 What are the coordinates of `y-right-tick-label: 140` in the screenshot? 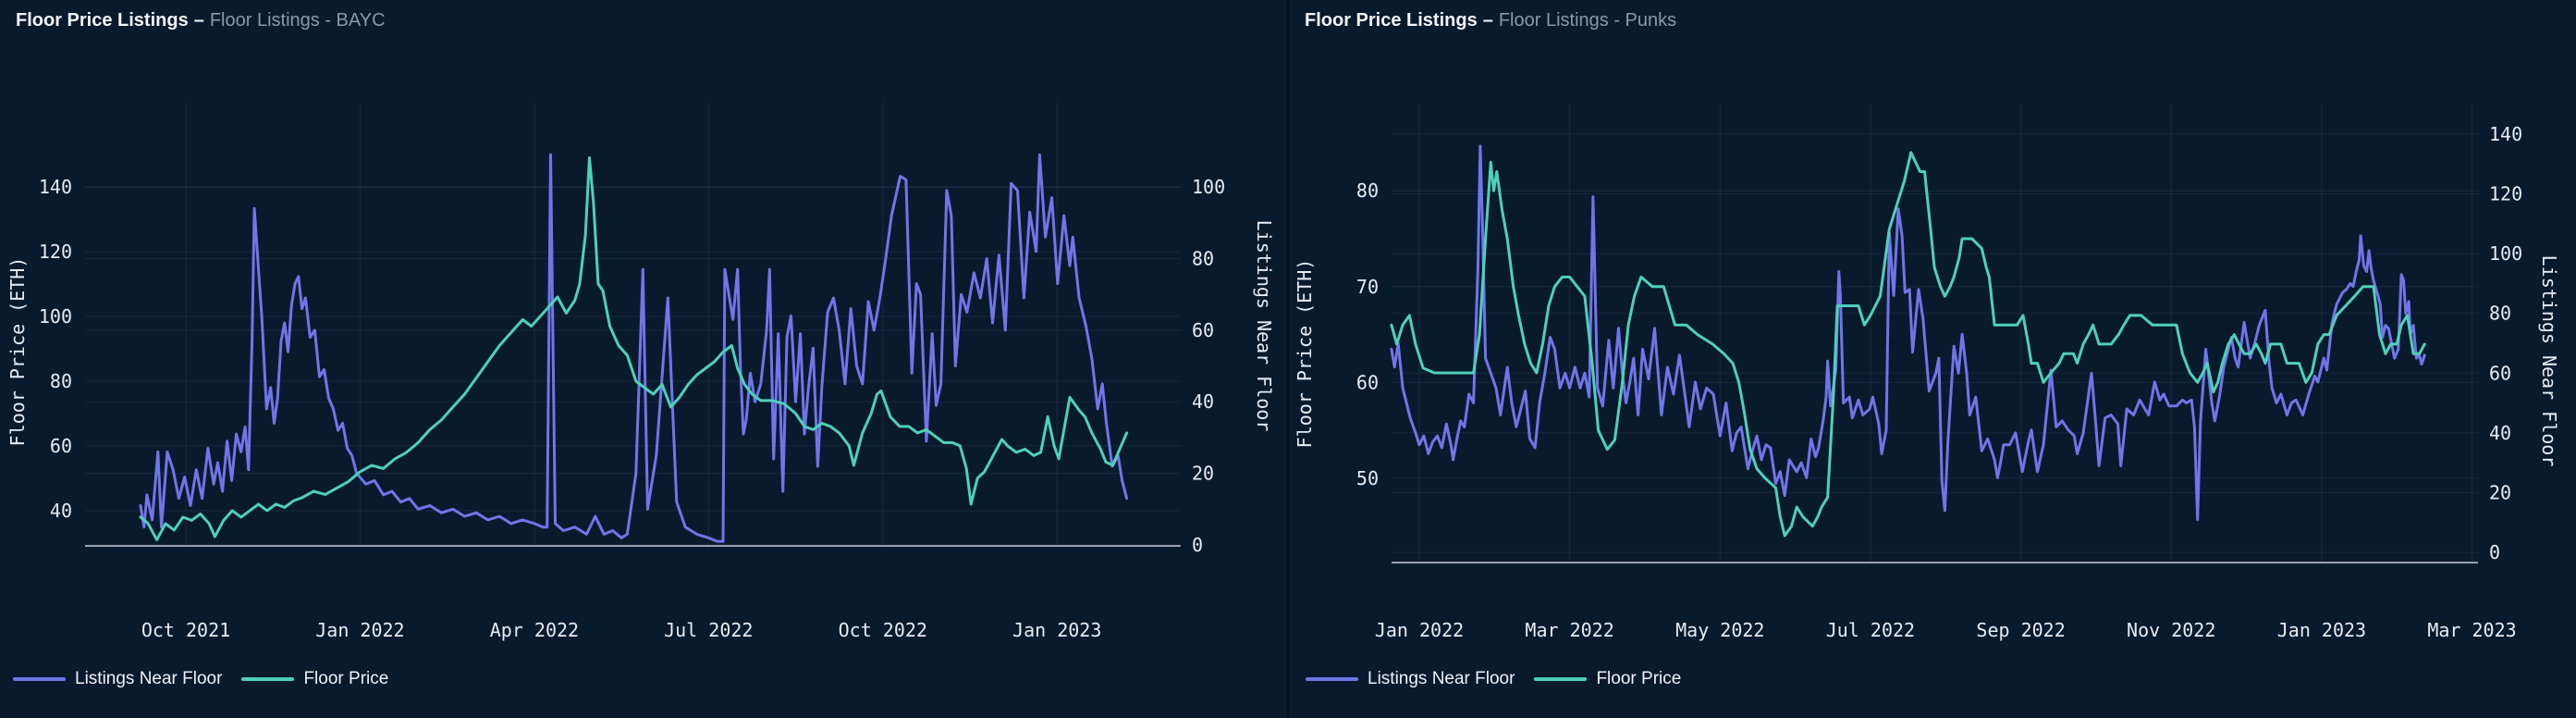 It's located at (2505, 134).